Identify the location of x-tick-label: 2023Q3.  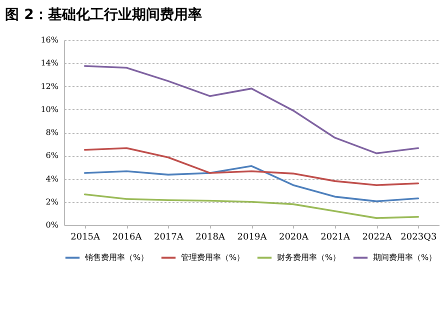
(418, 237).